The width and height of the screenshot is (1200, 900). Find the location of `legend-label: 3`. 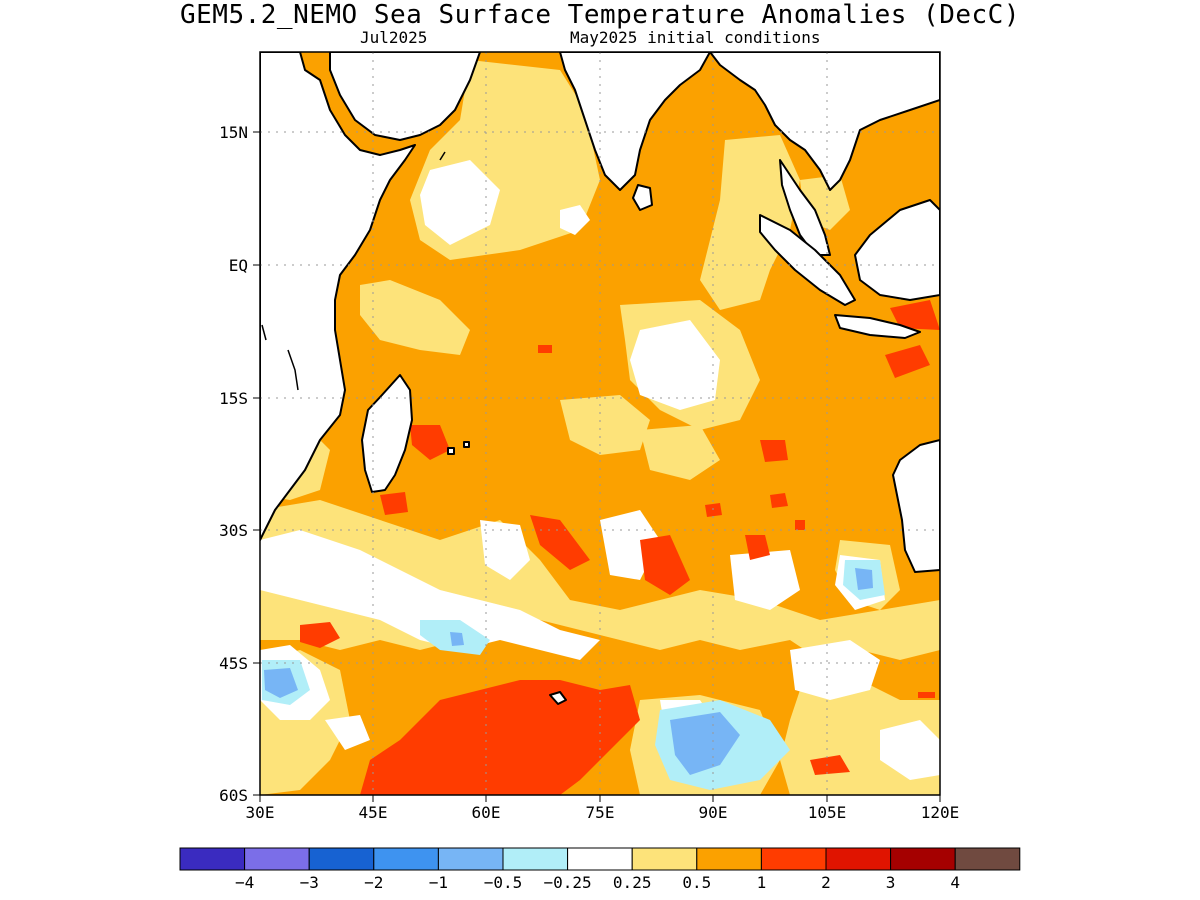

legend-label: 3 is located at coordinates (891, 882).